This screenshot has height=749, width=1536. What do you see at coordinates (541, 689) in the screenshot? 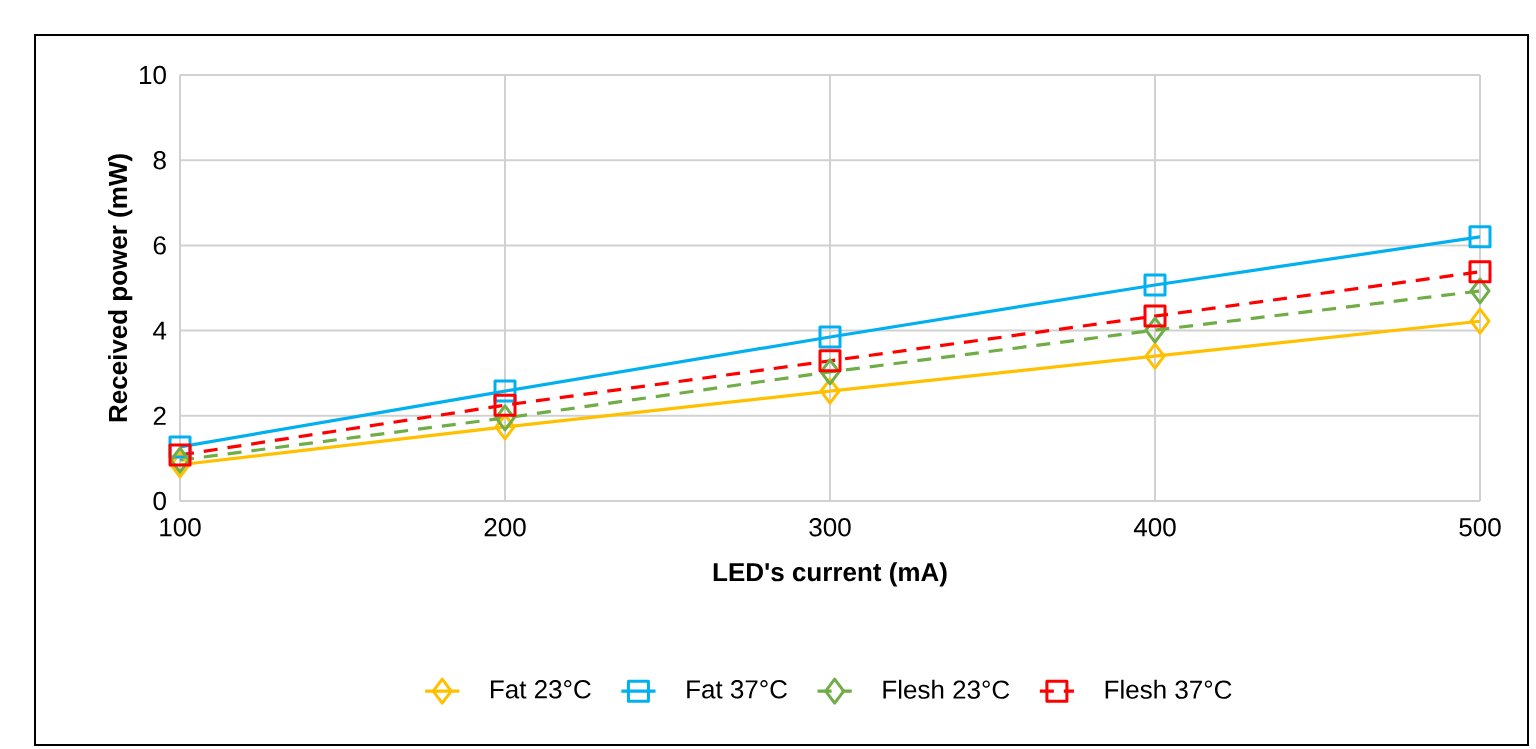
I see `legend-label: Fat 23°C` at bounding box center [541, 689].